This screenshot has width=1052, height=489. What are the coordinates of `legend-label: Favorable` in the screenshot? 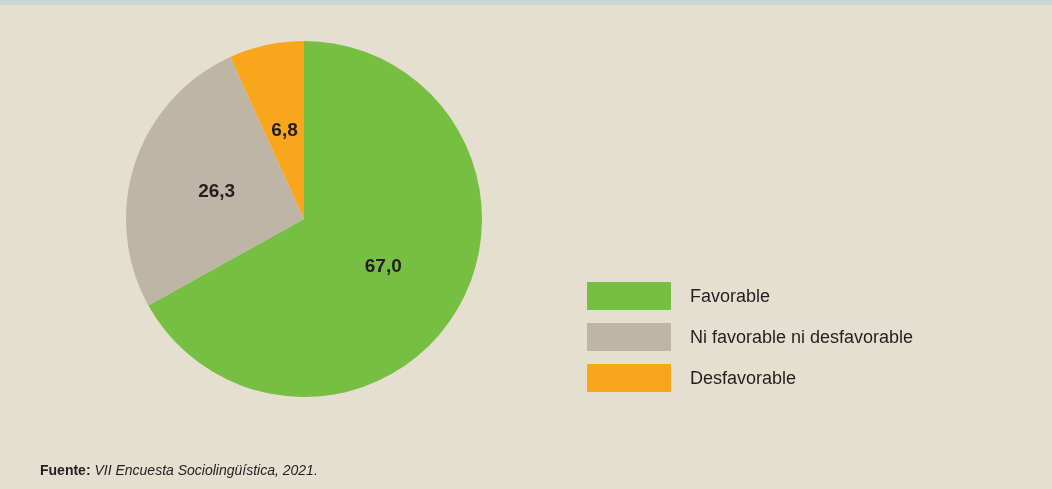 It's located at (730, 296).